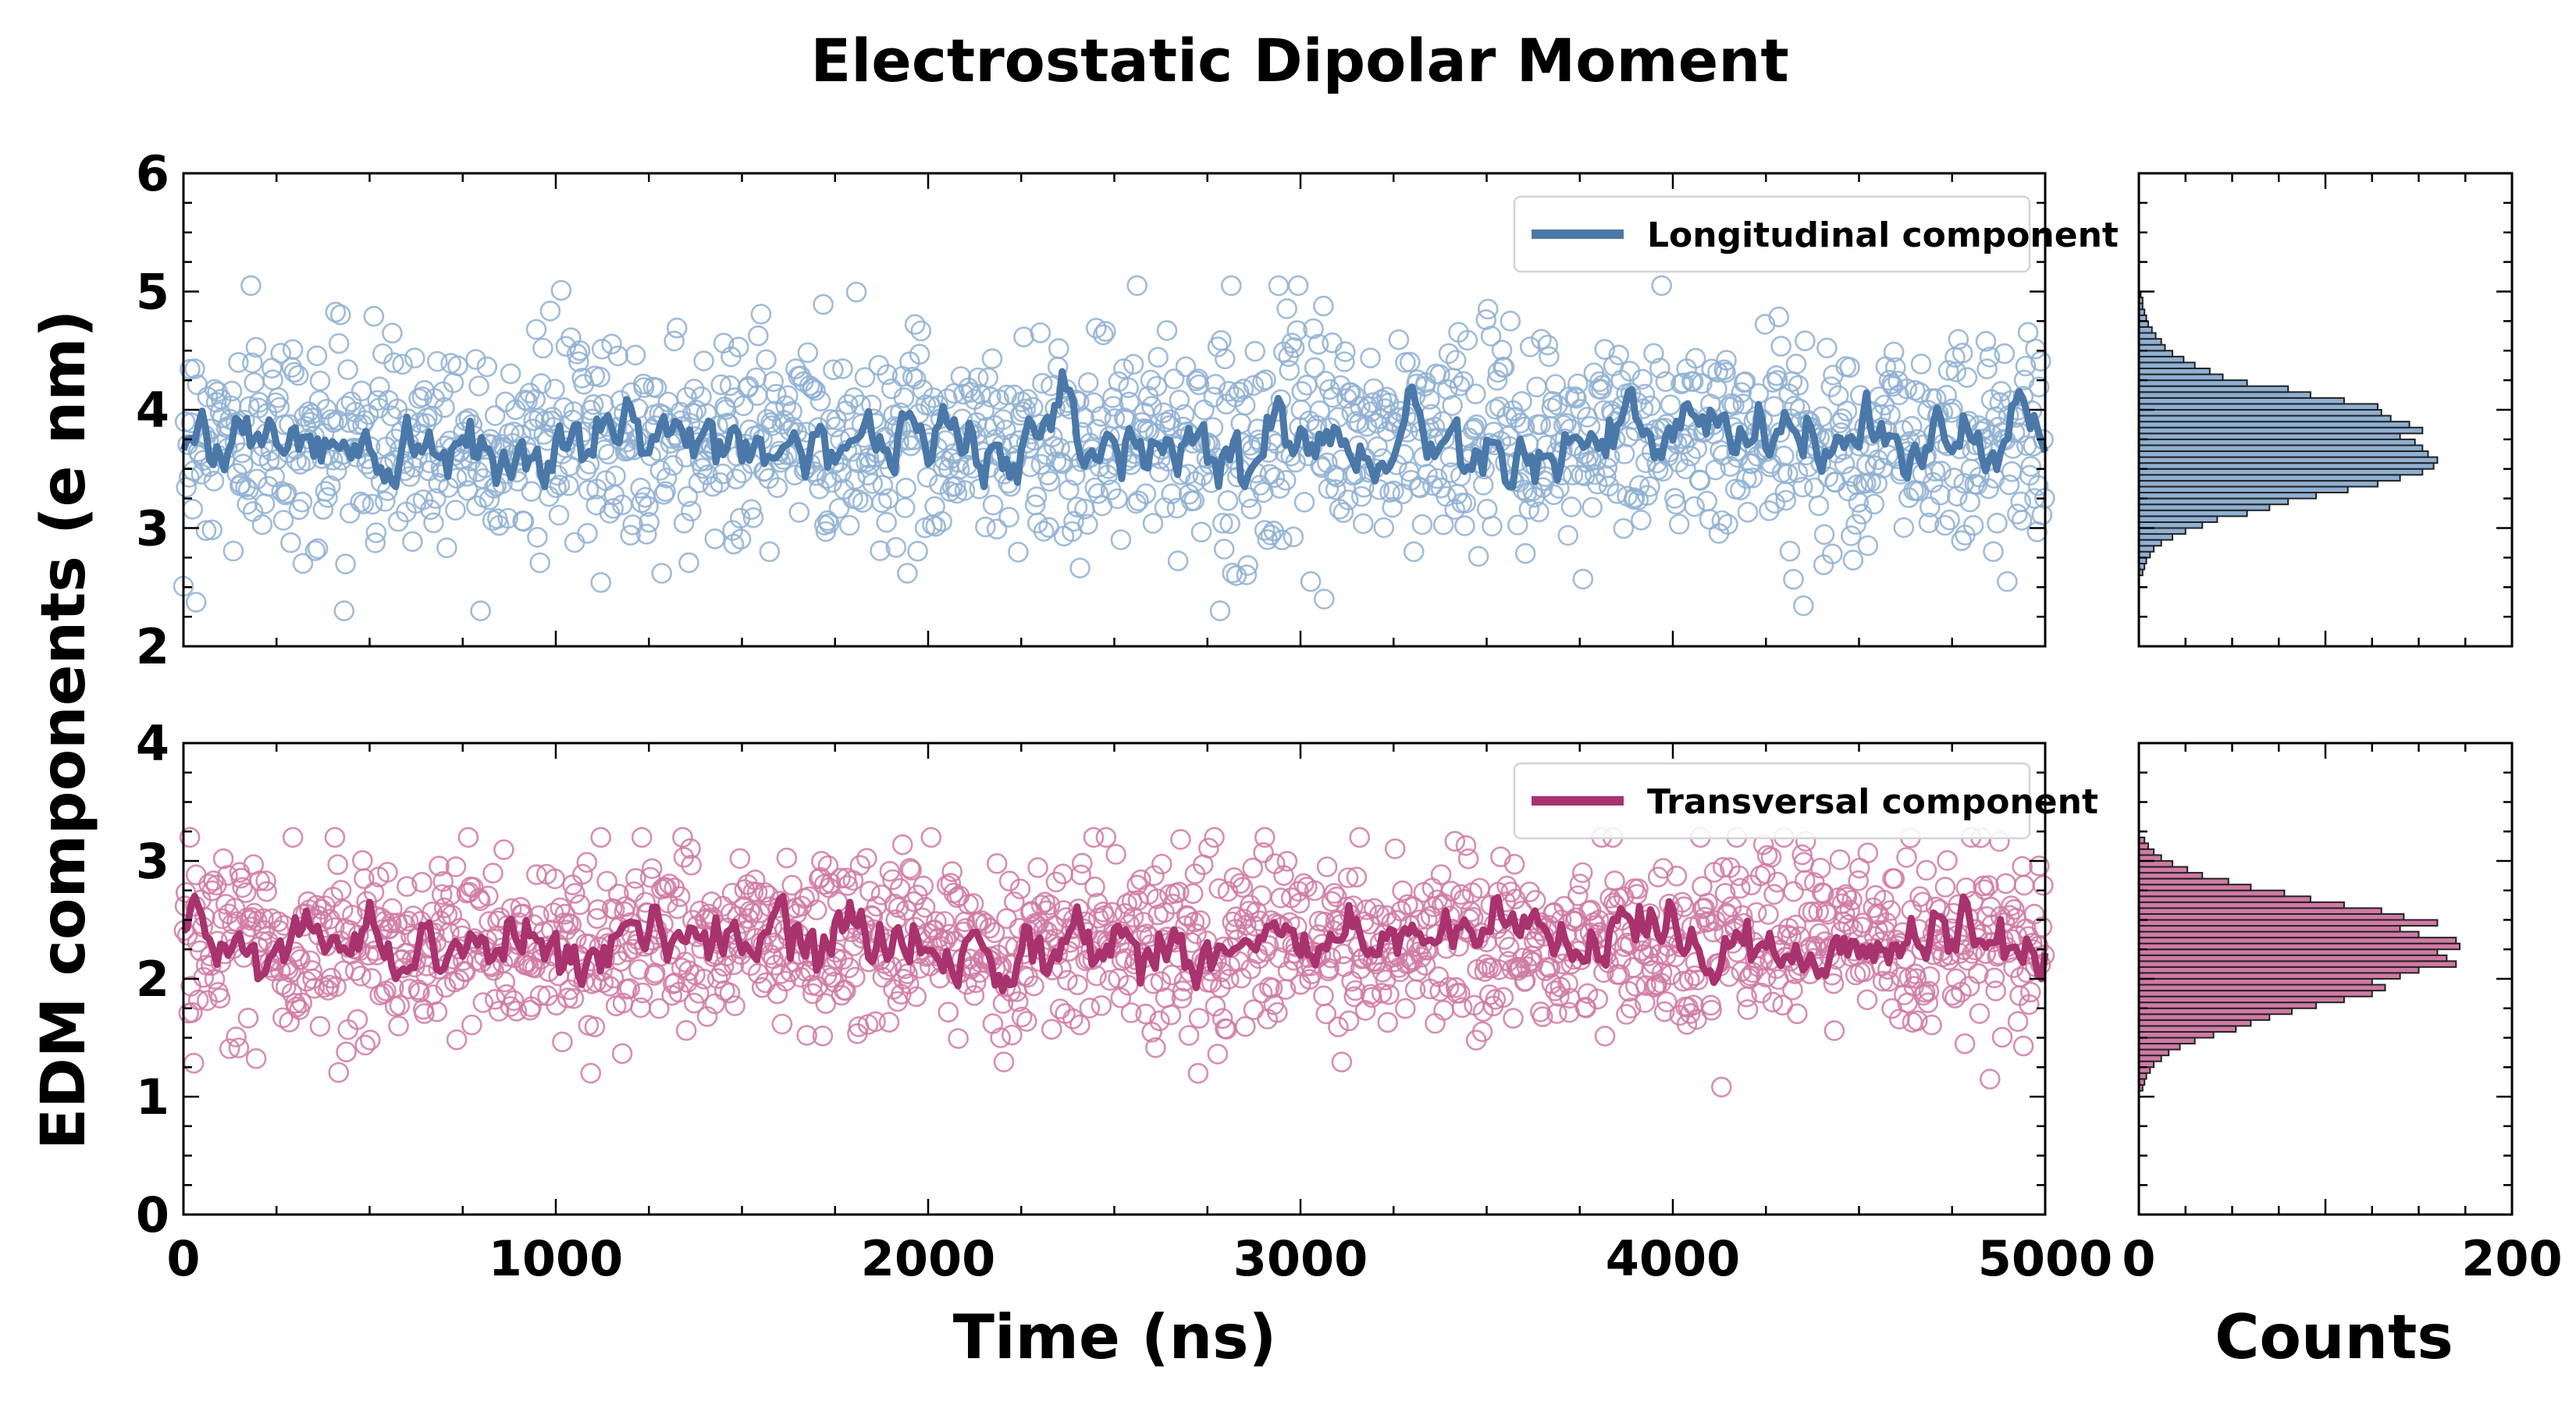 This screenshot has height=1405, width=2576. What do you see at coordinates (2138, 1258) in the screenshot?
I see `x-tick-label: 0` at bounding box center [2138, 1258].